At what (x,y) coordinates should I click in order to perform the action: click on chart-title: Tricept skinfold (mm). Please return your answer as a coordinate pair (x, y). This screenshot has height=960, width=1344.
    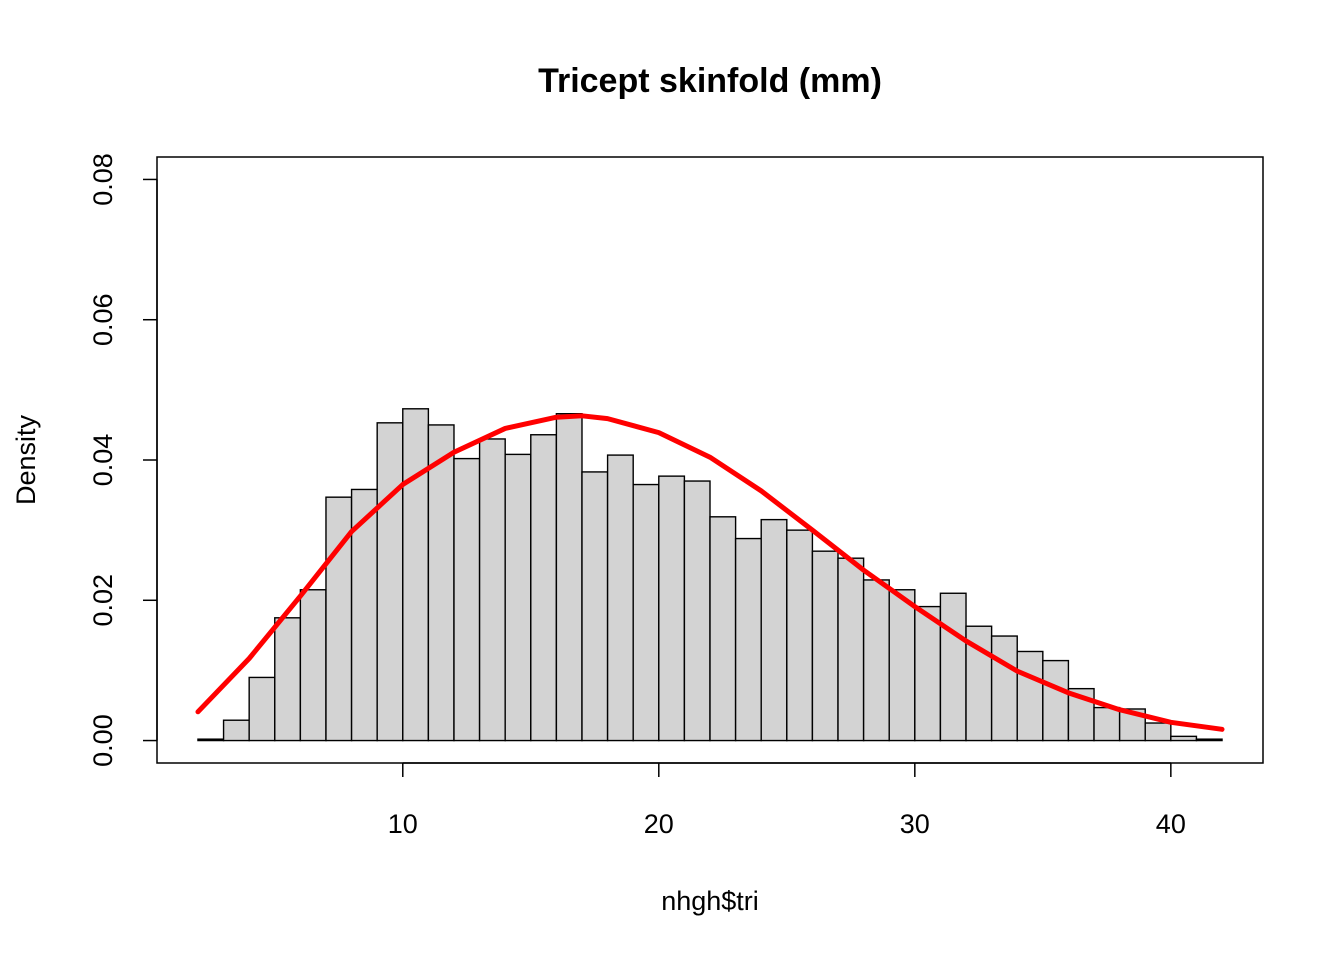
    Looking at the image, I should click on (710, 81).